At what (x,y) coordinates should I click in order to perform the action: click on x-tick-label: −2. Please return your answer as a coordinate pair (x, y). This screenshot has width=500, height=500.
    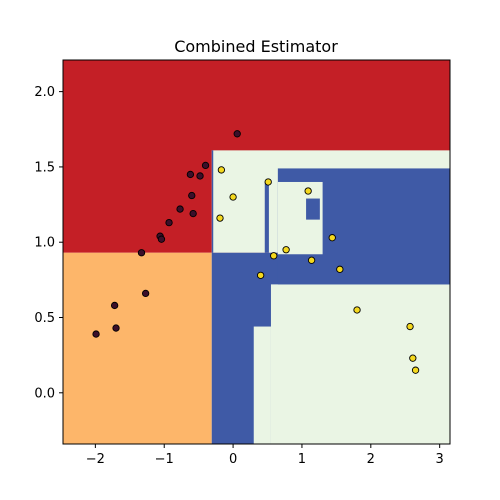
    Looking at the image, I should click on (95, 459).